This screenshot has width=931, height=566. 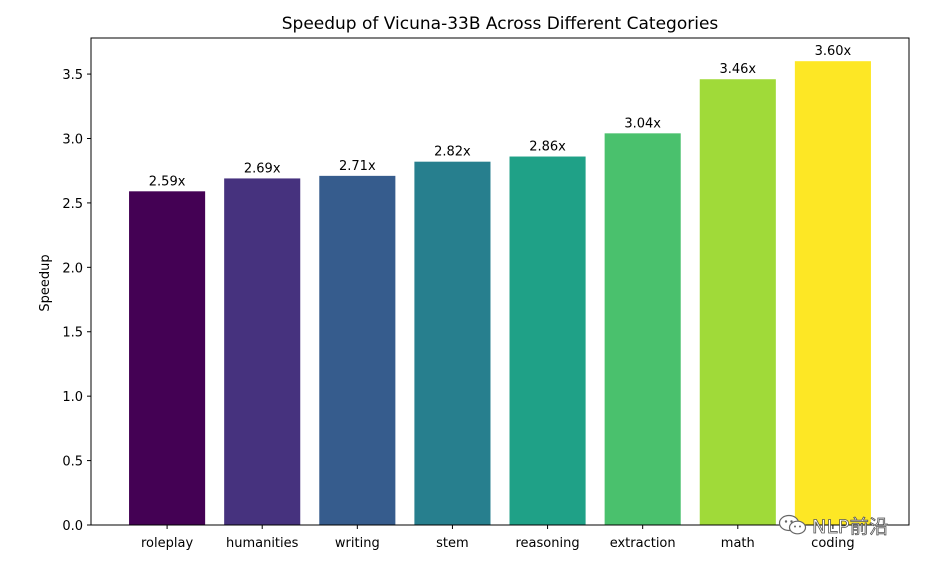 I want to click on y-tick-label: 3.0, so click(x=72, y=139).